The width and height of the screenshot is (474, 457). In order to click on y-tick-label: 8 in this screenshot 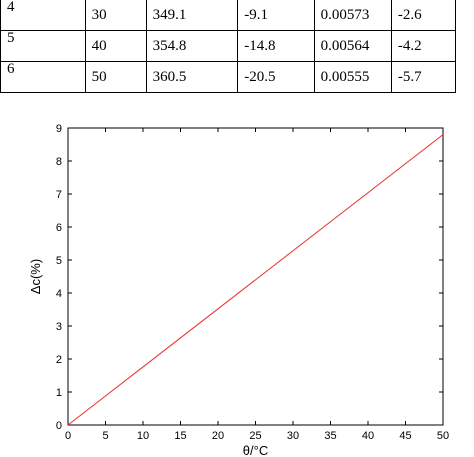, I will do `click(59, 162)`.